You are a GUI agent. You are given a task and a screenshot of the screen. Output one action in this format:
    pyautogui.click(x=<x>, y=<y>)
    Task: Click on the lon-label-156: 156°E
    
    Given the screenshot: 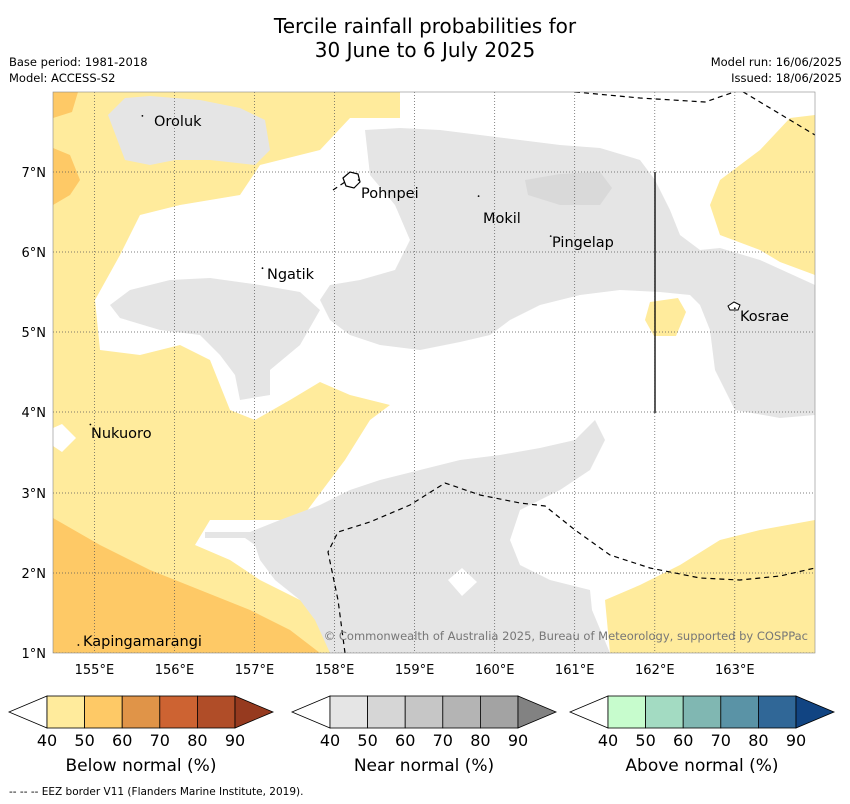 What is the action you would take?
    pyautogui.click(x=175, y=670)
    